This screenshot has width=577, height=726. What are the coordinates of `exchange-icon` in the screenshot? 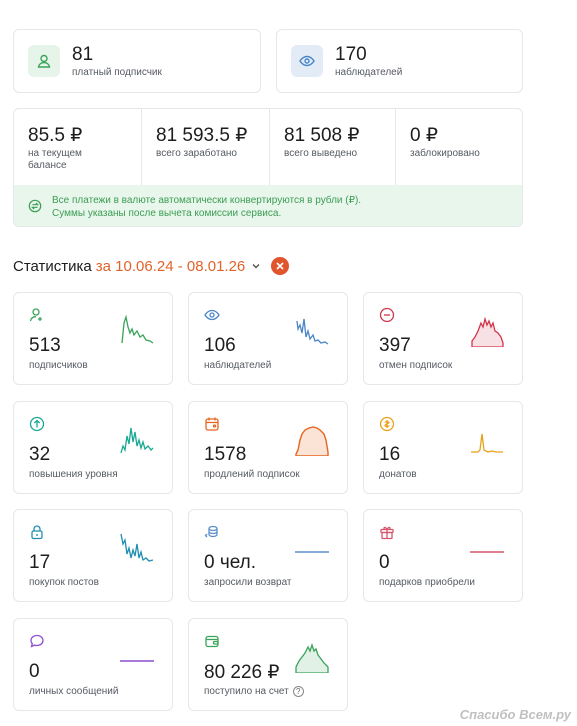 It's located at (35, 208).